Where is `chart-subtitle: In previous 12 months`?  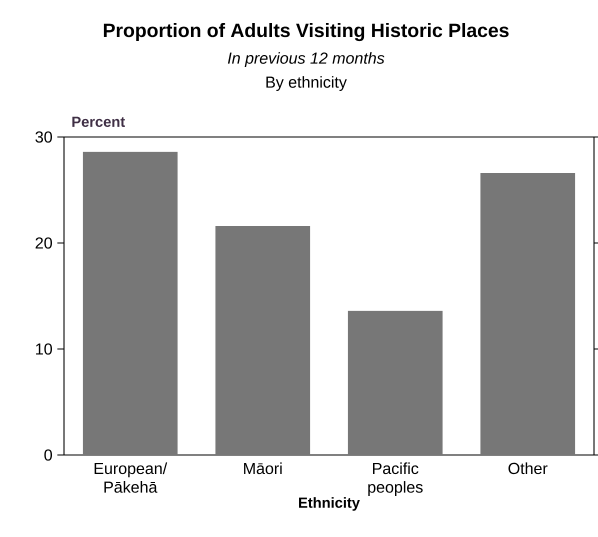 chart-subtitle: In previous 12 months is located at coordinates (306, 59).